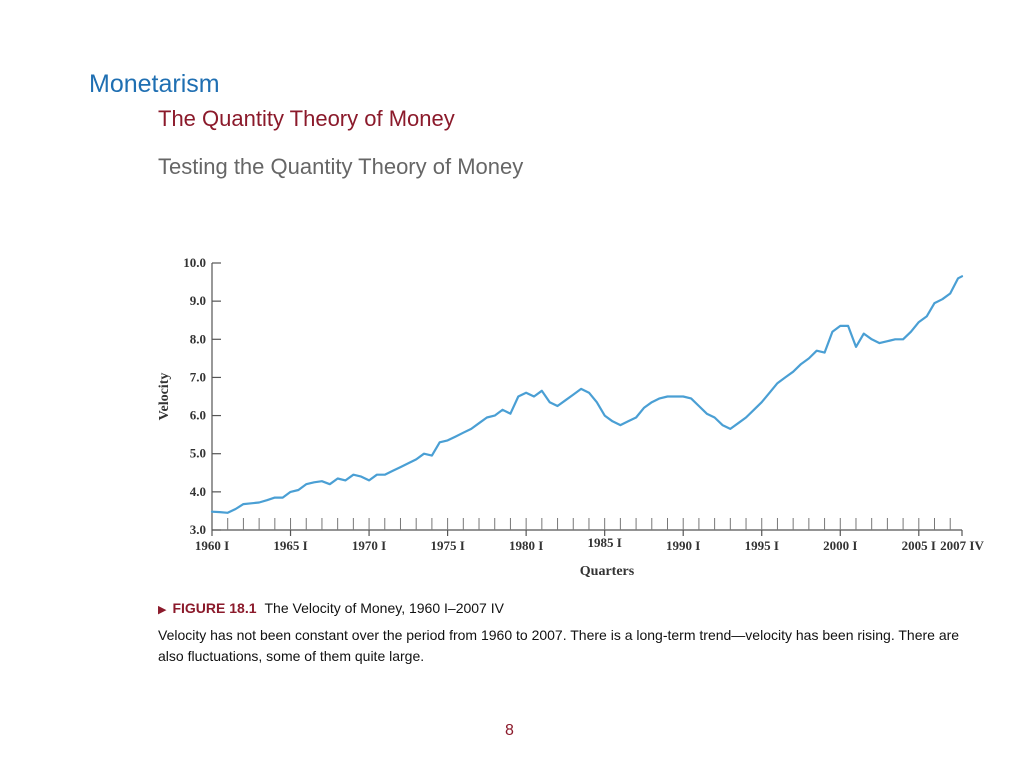  Describe the element at coordinates (840, 545) in the screenshot. I see `x-tick-label: 2000 I` at that location.